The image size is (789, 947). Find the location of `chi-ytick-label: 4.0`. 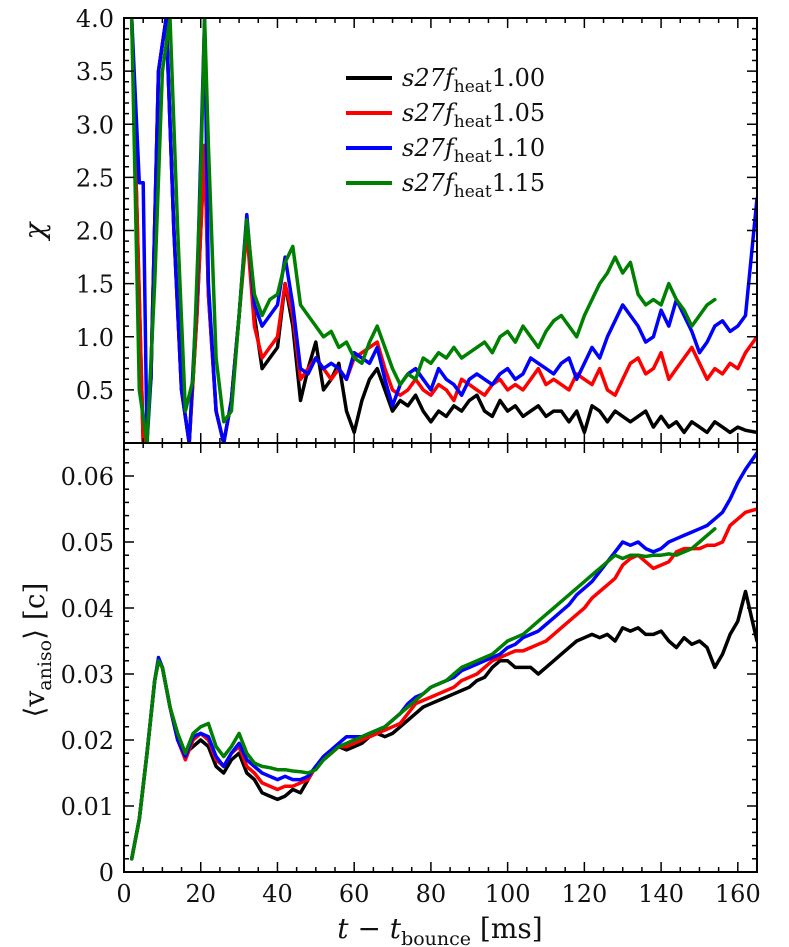

chi-ytick-label: 4.0 is located at coordinates (95, 19).